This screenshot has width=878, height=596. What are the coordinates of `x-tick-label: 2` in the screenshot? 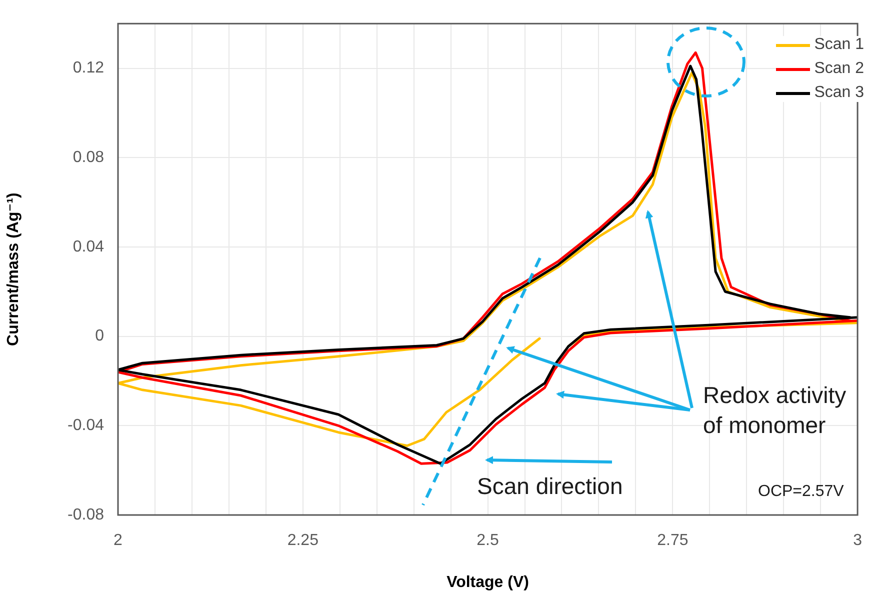 It's located at (118, 541).